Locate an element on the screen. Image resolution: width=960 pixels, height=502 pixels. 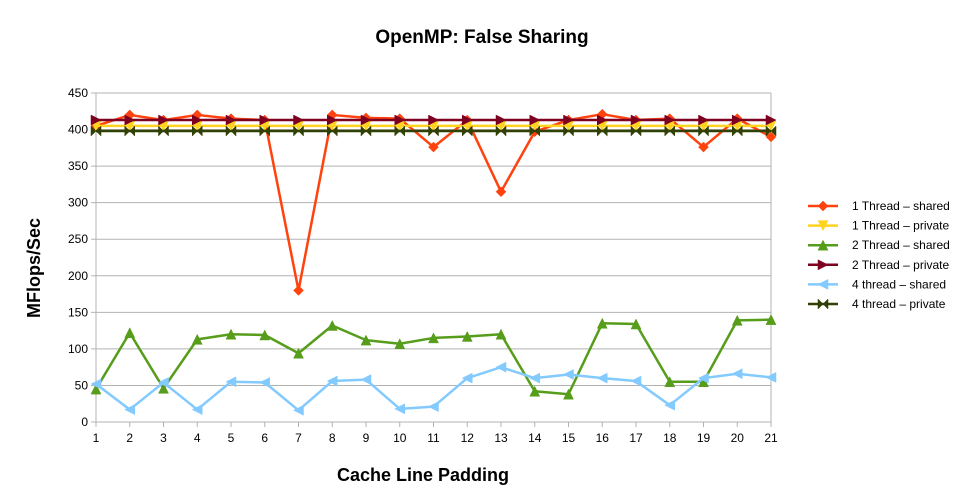
y-axis-ticks: 0 50 100 150 200 250 300 350 400 450 is located at coordinates (78, 257).